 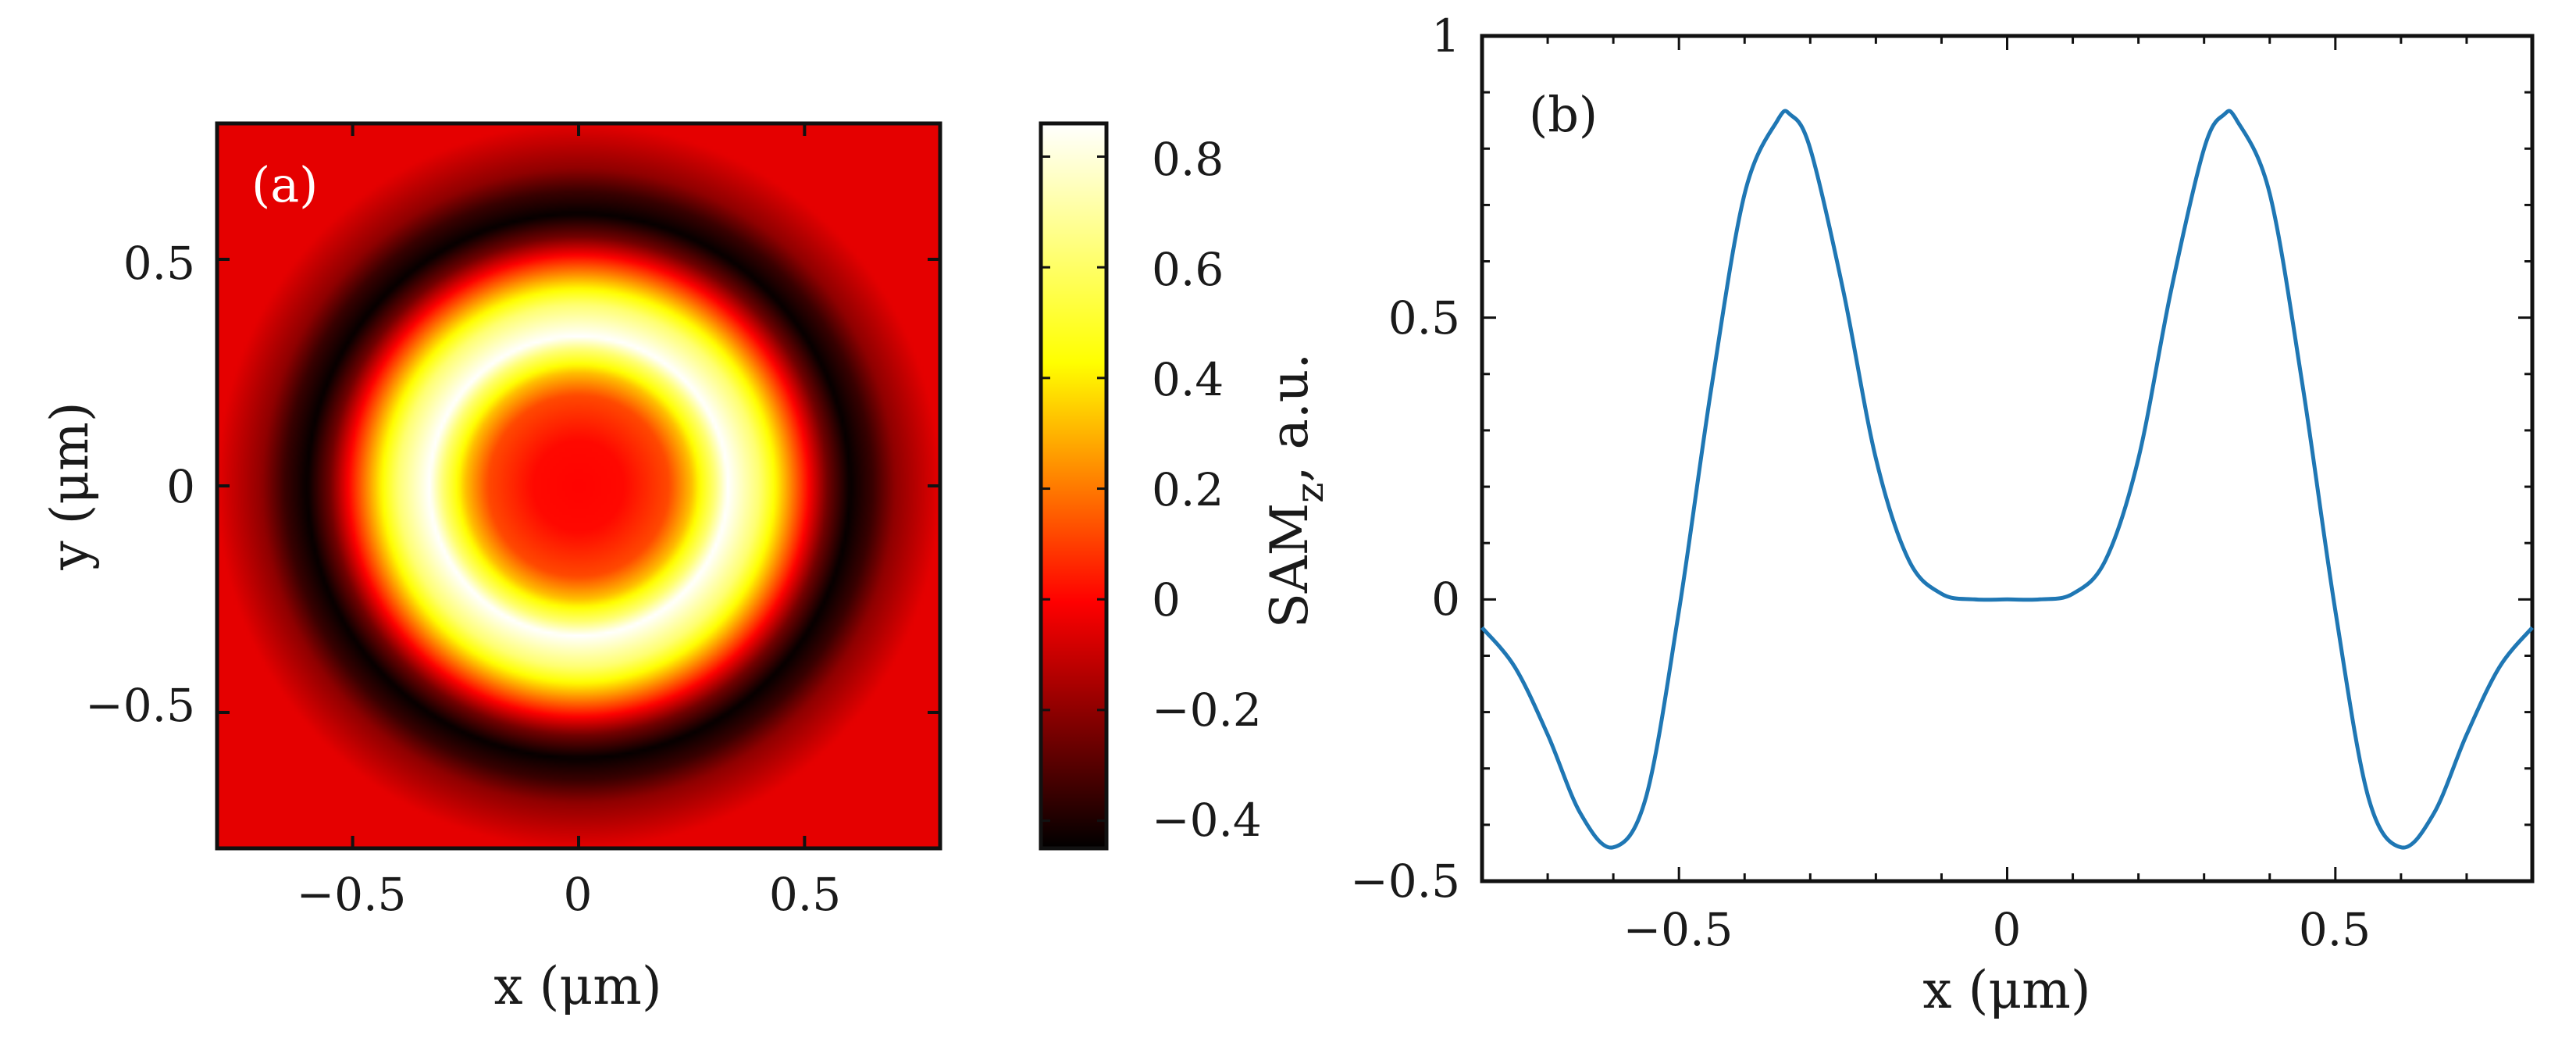 What do you see at coordinates (1289, 418) in the screenshot?
I see `colorbar-label-suffix: , a.u.` at bounding box center [1289, 418].